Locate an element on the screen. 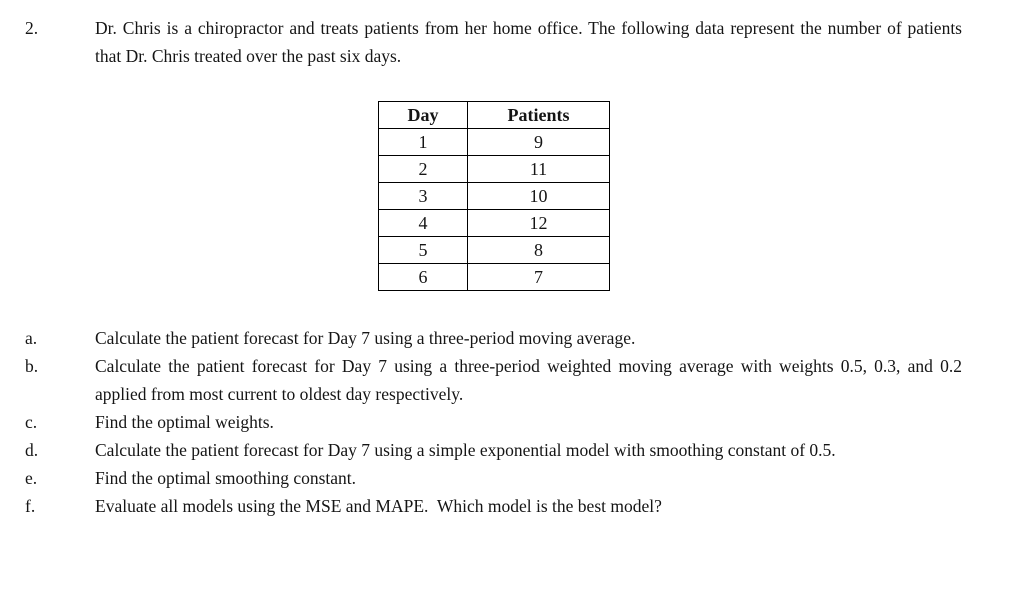 The image size is (1028, 590). patient-table: Day Patients 1 9 2 11 3 10 4 12 5 8 6 7 is located at coordinates (494, 196).